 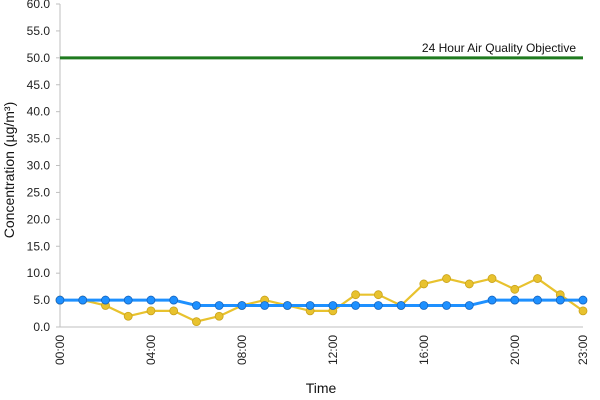 What do you see at coordinates (9, 170) in the screenshot?
I see `y-axis-title: Concentration (µg/m³)` at bounding box center [9, 170].